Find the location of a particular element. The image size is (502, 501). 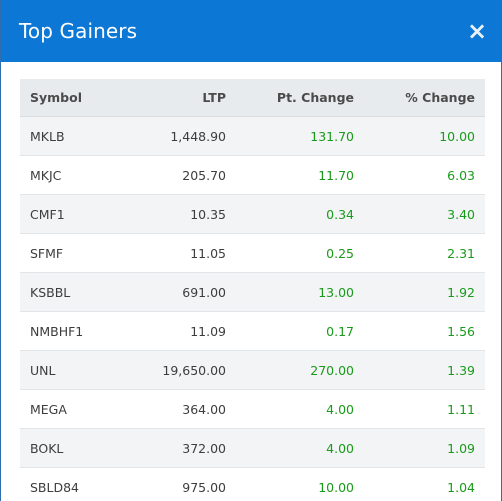

cell-pct-change: 6.03 is located at coordinates (419, 175).